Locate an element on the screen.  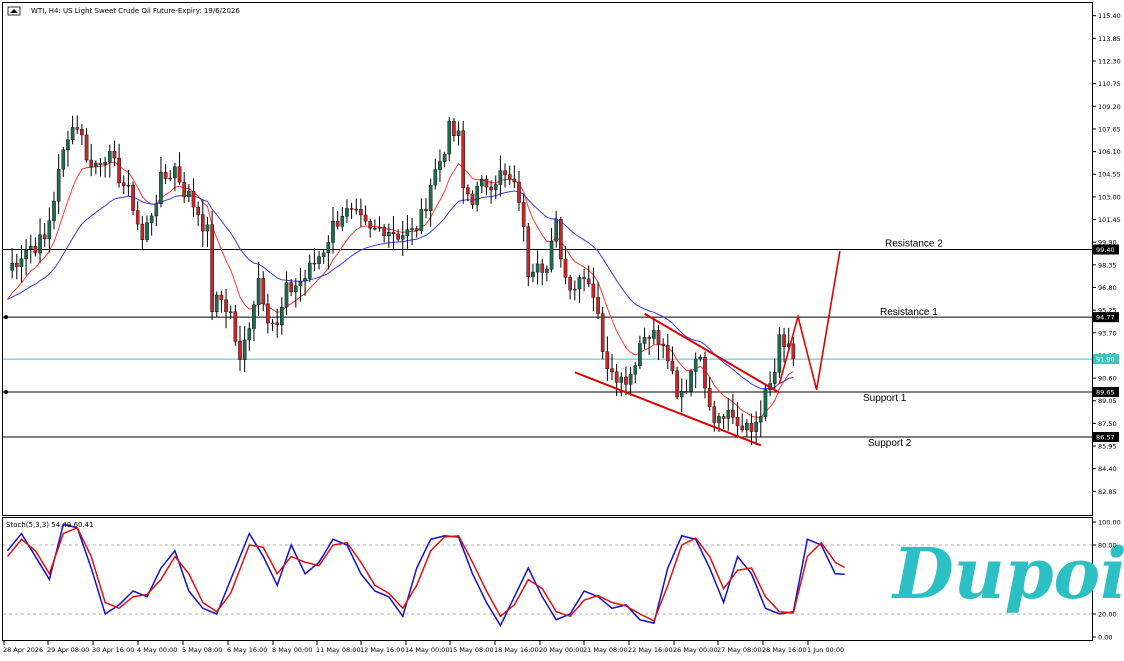
time-tick-label: 20 May 00:00 is located at coordinates (561, 650).